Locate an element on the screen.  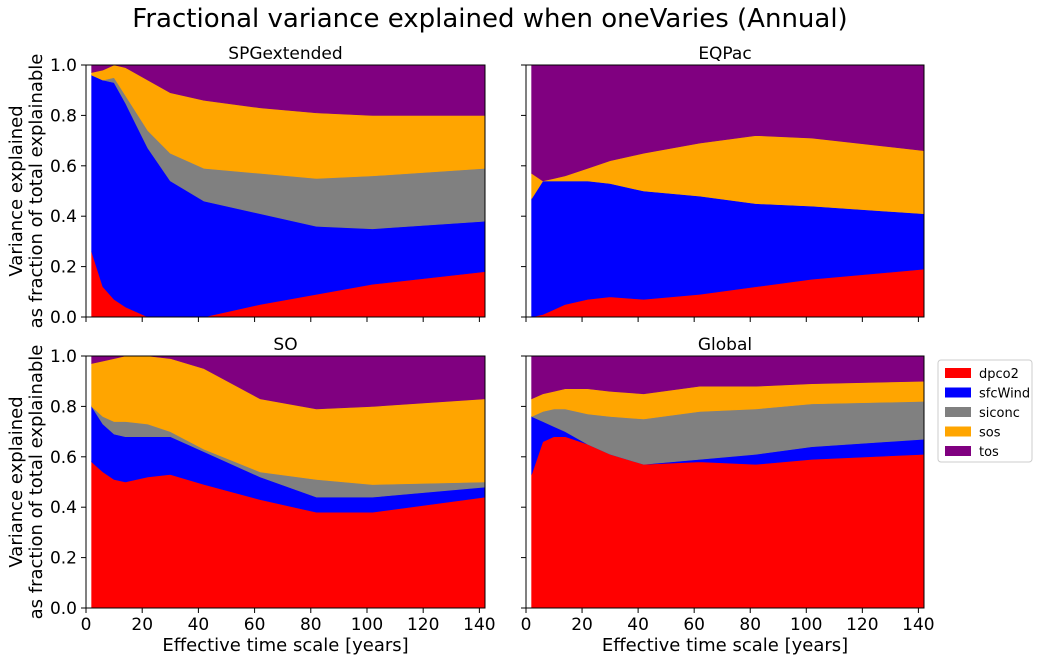
panel-title: SPGextended is located at coordinates (285, 54).